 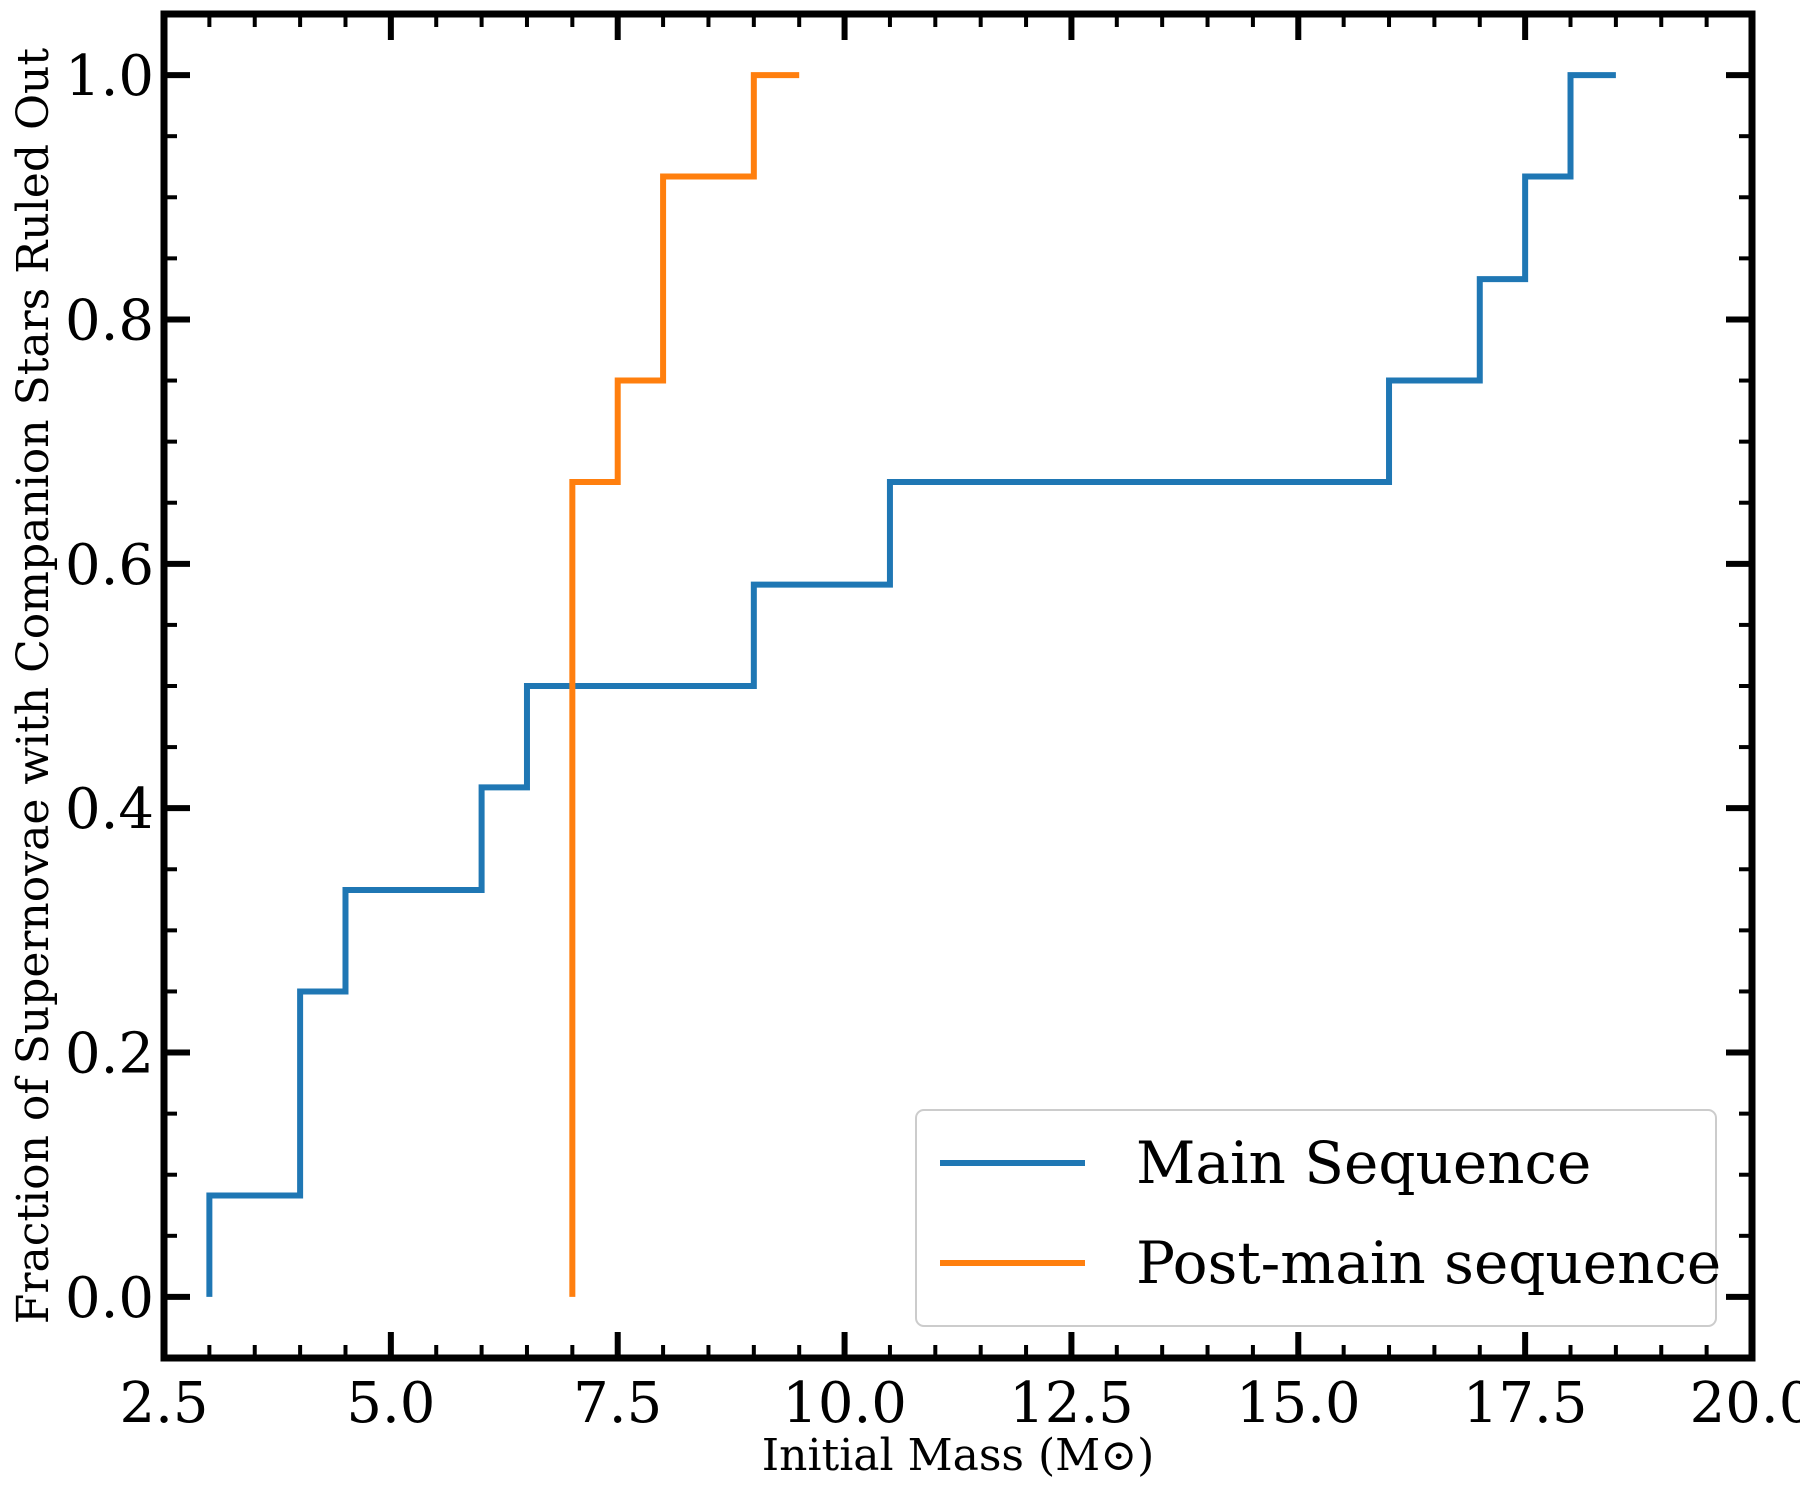 What do you see at coordinates (844, 1403) in the screenshot?
I see `x-tick-label: 10.0` at bounding box center [844, 1403].